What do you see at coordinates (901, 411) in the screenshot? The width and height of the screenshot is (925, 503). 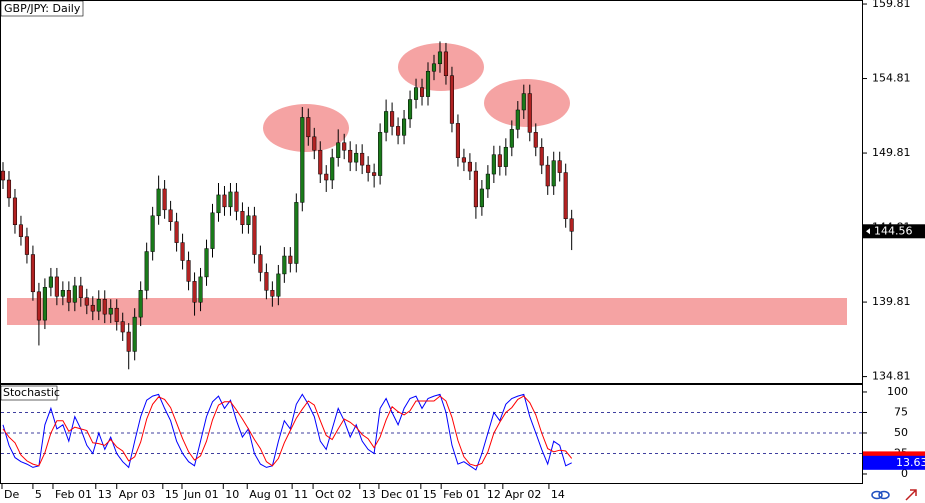 I see `y-tick-label: 75` at bounding box center [901, 411].